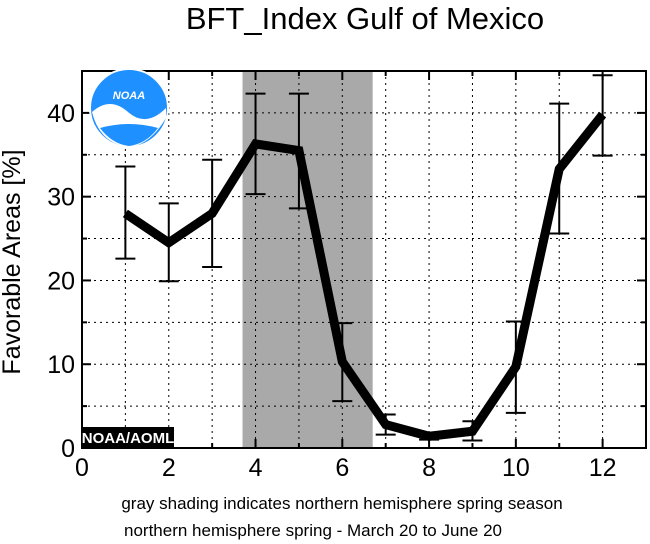  Describe the element at coordinates (61, 365) in the screenshot. I see `y-tick-label: 10` at that location.